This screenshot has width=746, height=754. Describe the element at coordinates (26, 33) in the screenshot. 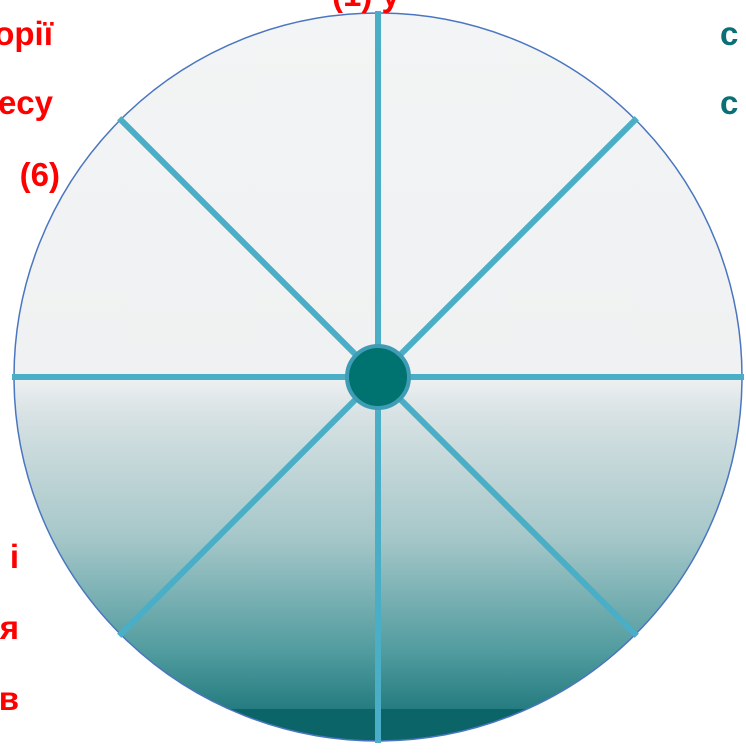

I see `text-fragment-left-1: орії` at that location.